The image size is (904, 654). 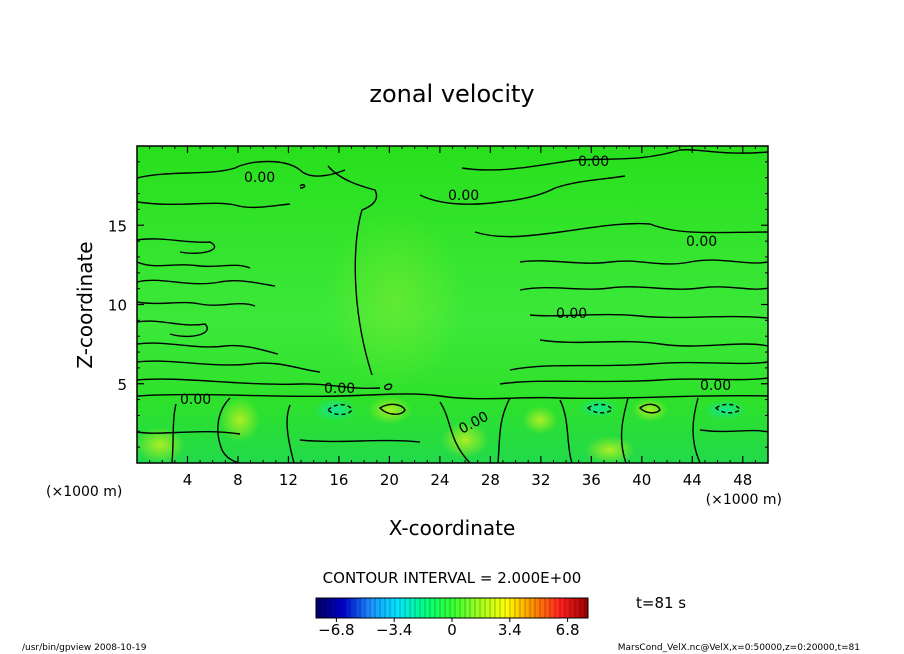 What do you see at coordinates (452, 528) in the screenshot?
I see `x-axis-label: X-coordinate` at bounding box center [452, 528].